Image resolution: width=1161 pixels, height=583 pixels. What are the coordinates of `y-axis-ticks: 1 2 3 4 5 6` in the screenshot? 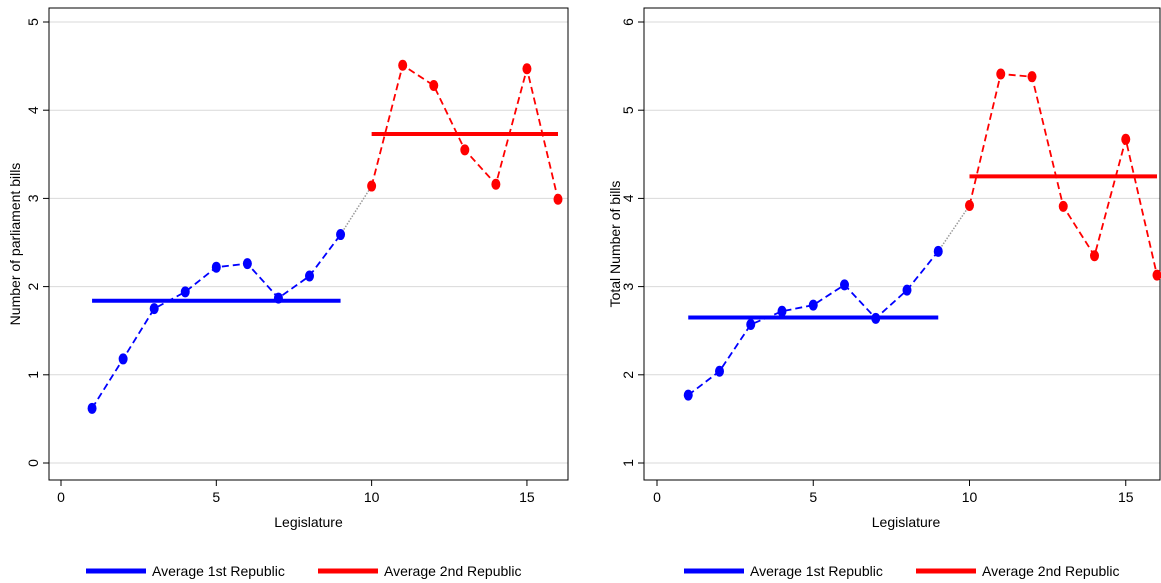 It's located at (632, 242).